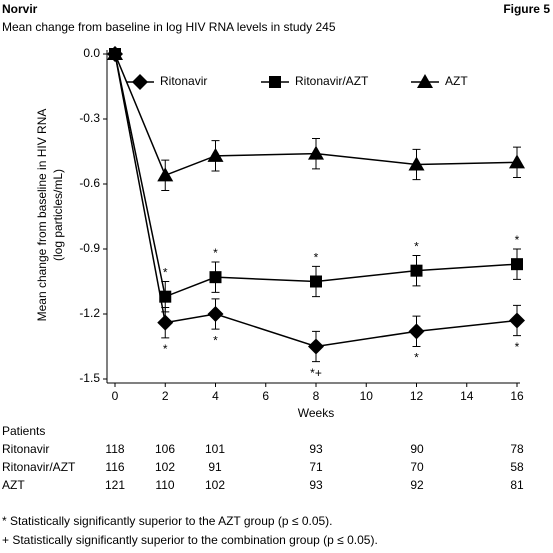  What do you see at coordinates (215, 396) in the screenshot?
I see `x-tick-label: 4` at bounding box center [215, 396].